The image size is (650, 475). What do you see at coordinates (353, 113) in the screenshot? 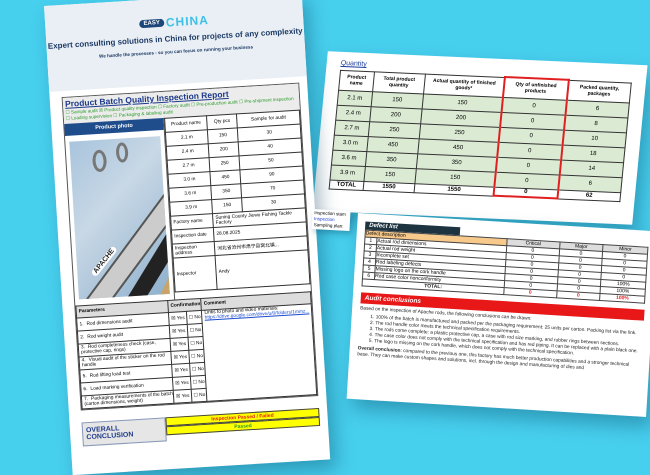
I see `table-cell: 2.4 m` at bounding box center [353, 113].